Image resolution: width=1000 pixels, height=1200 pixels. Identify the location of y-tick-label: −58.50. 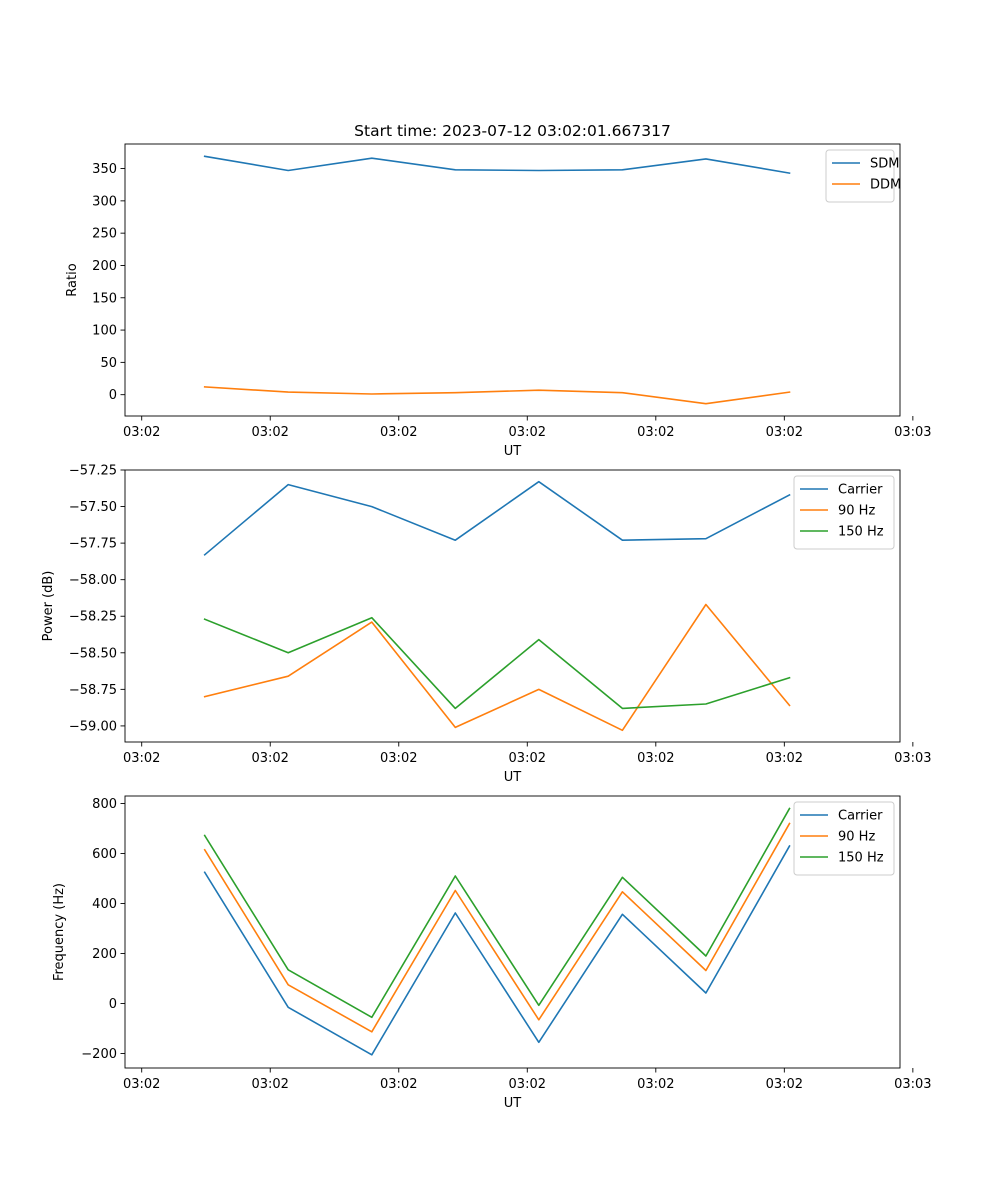
(93, 653).